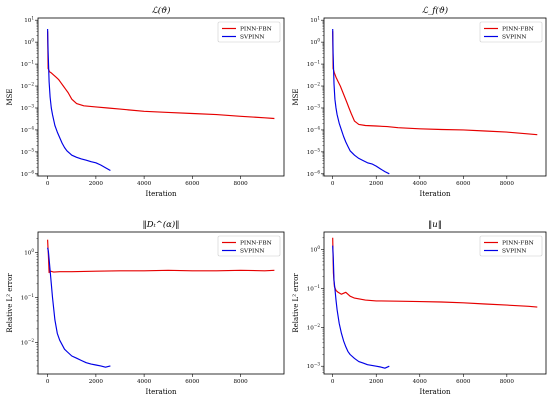 This screenshot has height=405, width=550. Describe the element at coordinates (161, 10) in the screenshot. I see `chart-title: ℒ(ϑ)` at that location.